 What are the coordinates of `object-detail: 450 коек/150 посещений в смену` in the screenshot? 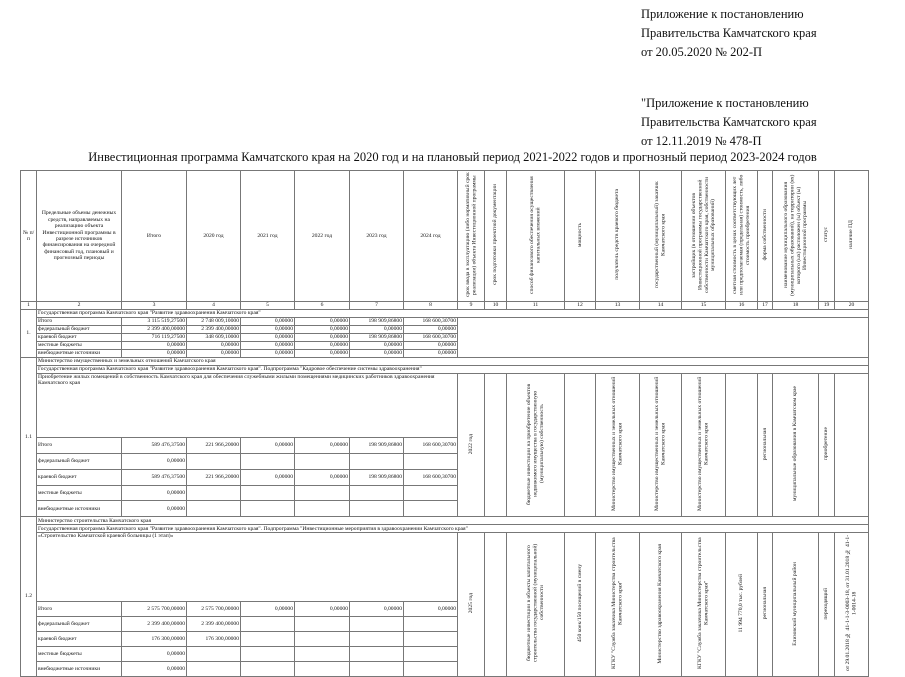 It's located at (580, 604).